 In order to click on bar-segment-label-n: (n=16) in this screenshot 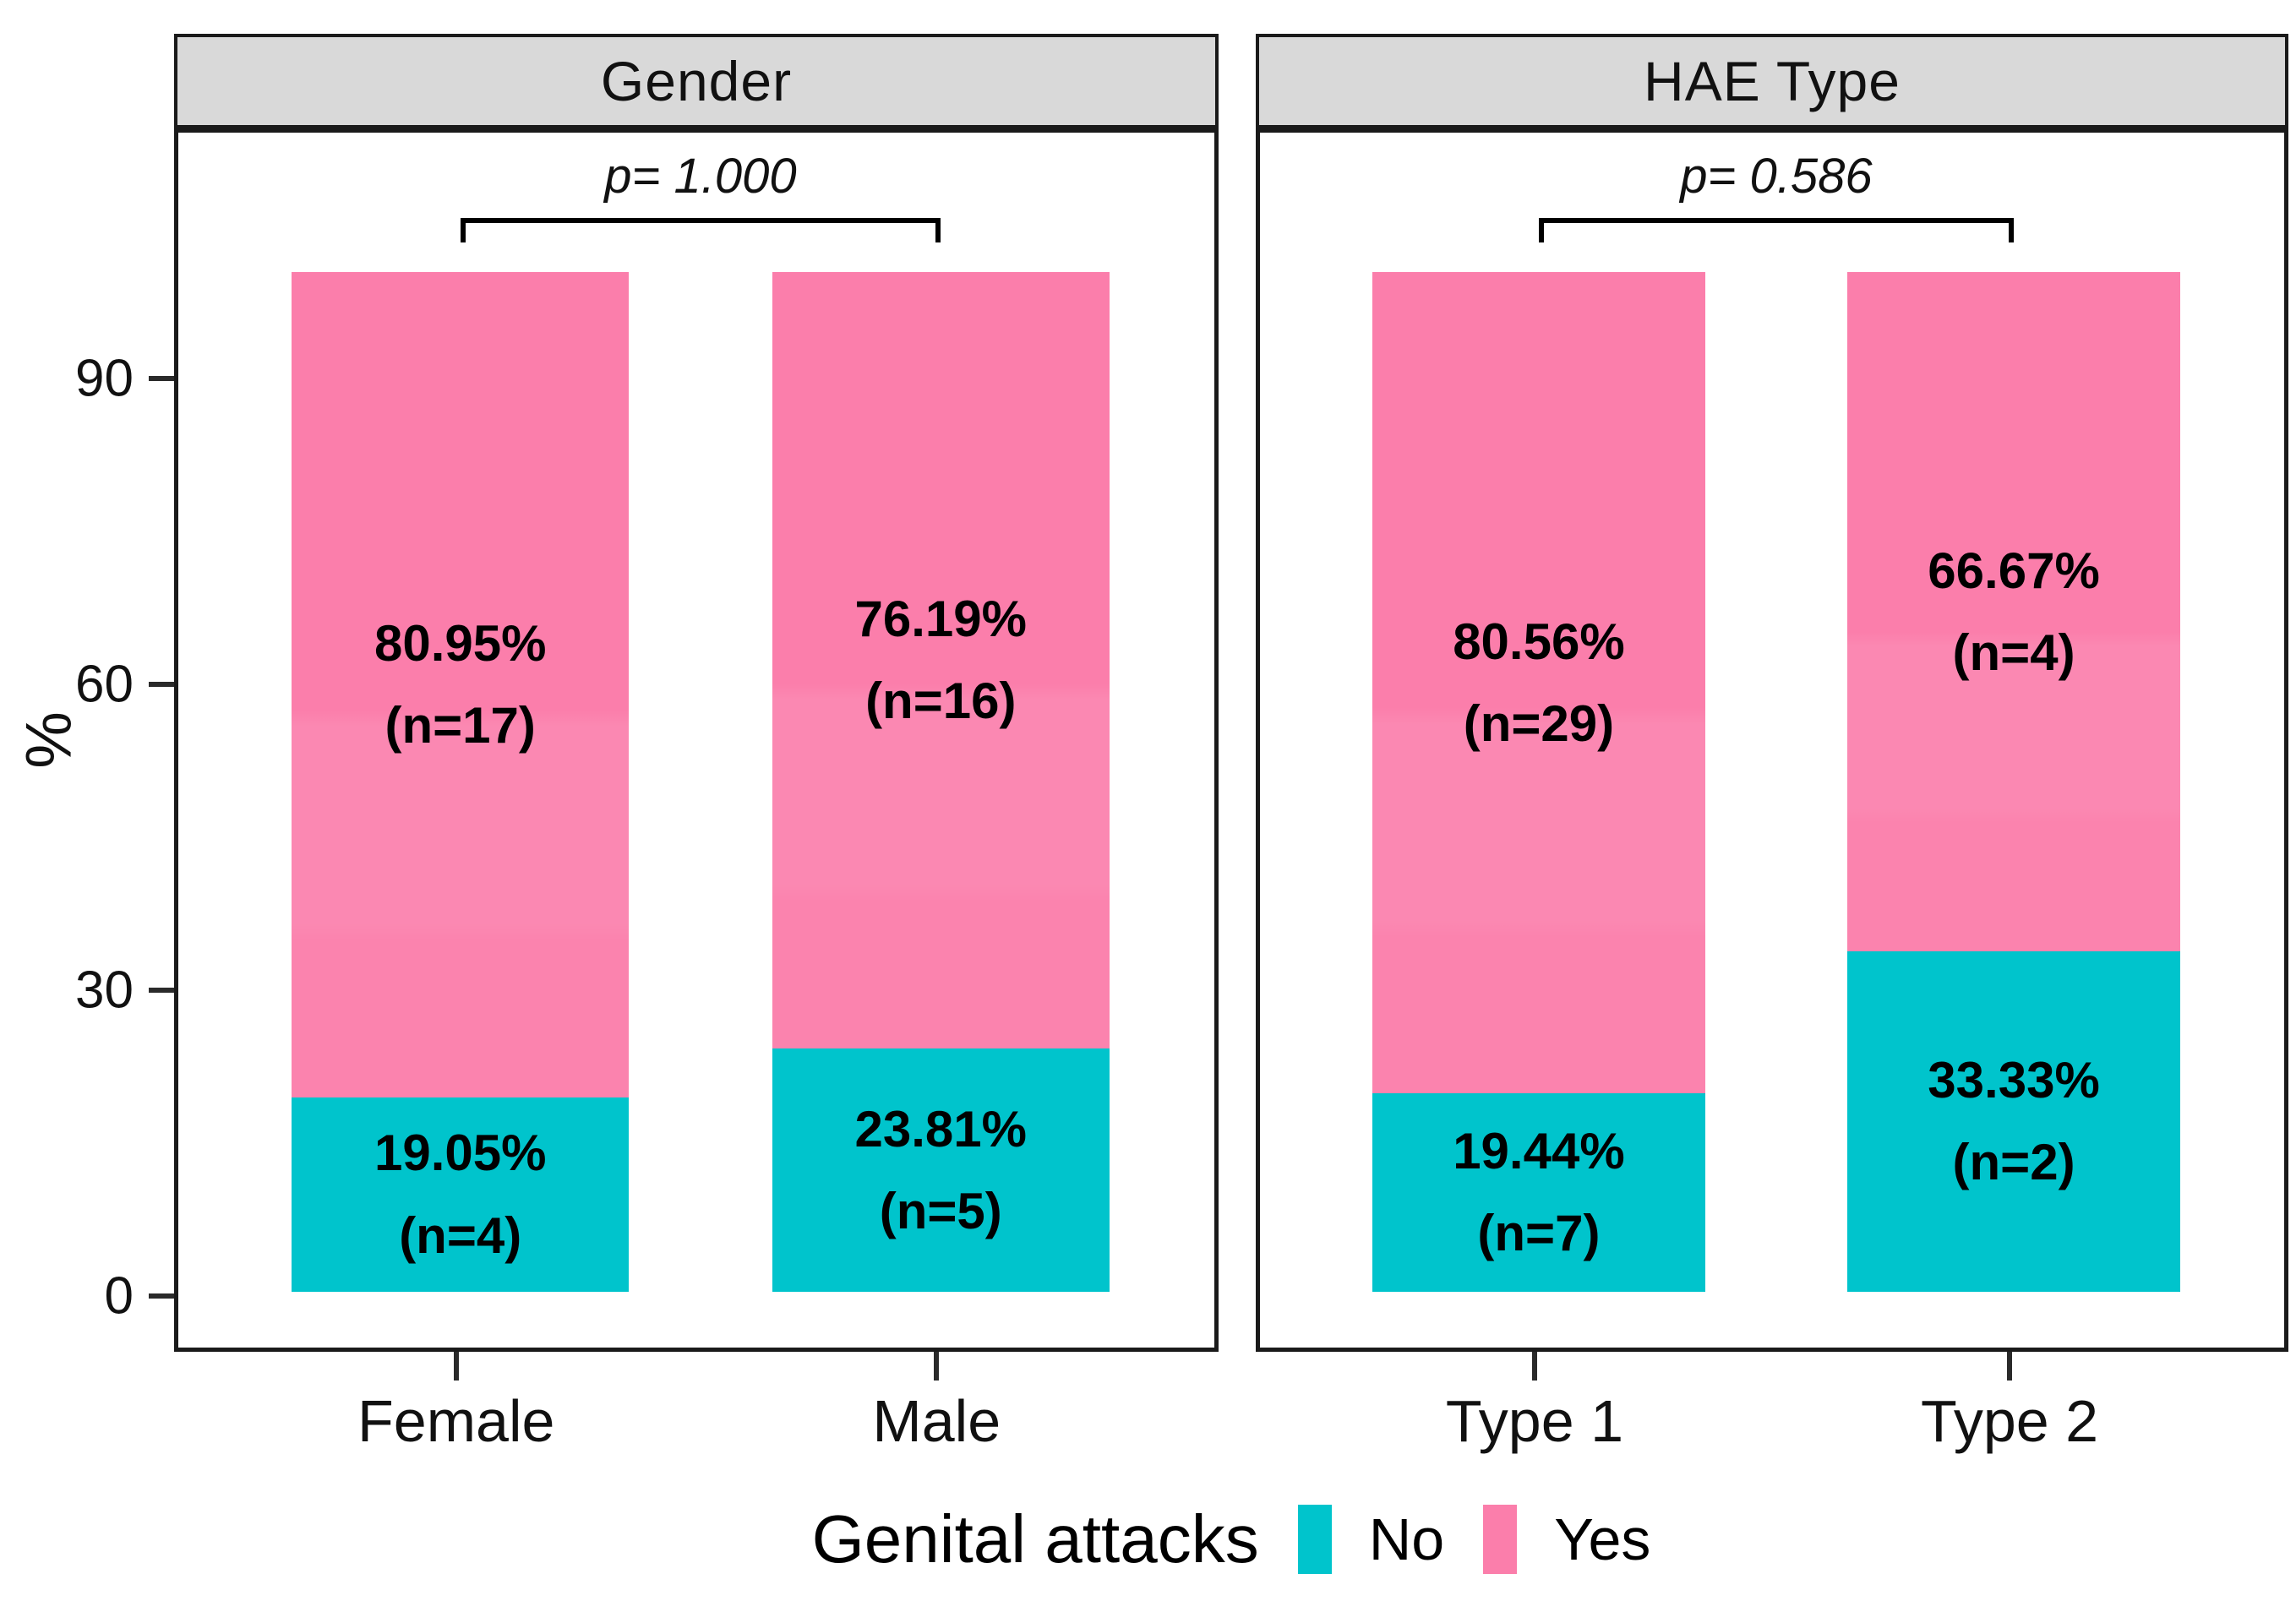, I will do `click(941, 701)`.